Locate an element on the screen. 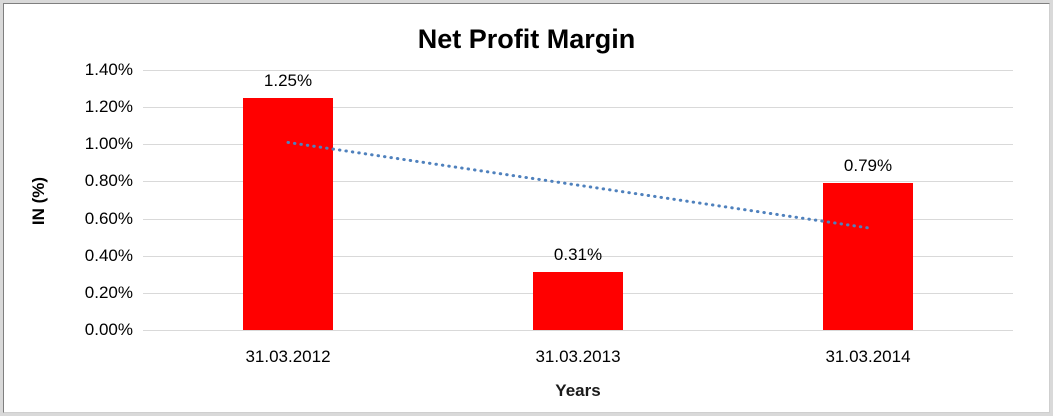  data-label: 0.31% is located at coordinates (578, 254).